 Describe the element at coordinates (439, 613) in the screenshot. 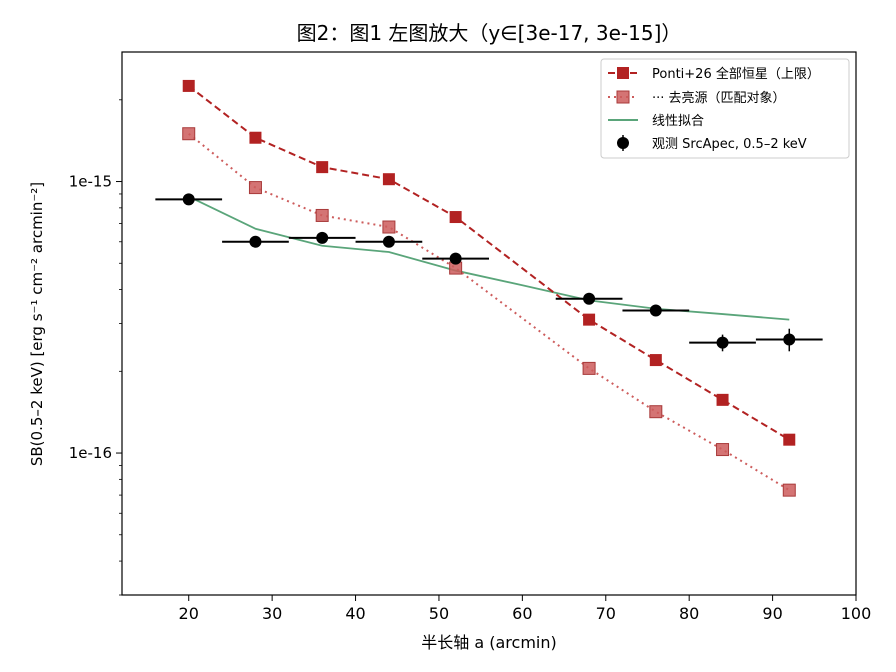

I see `x-tick-label: 50` at that location.